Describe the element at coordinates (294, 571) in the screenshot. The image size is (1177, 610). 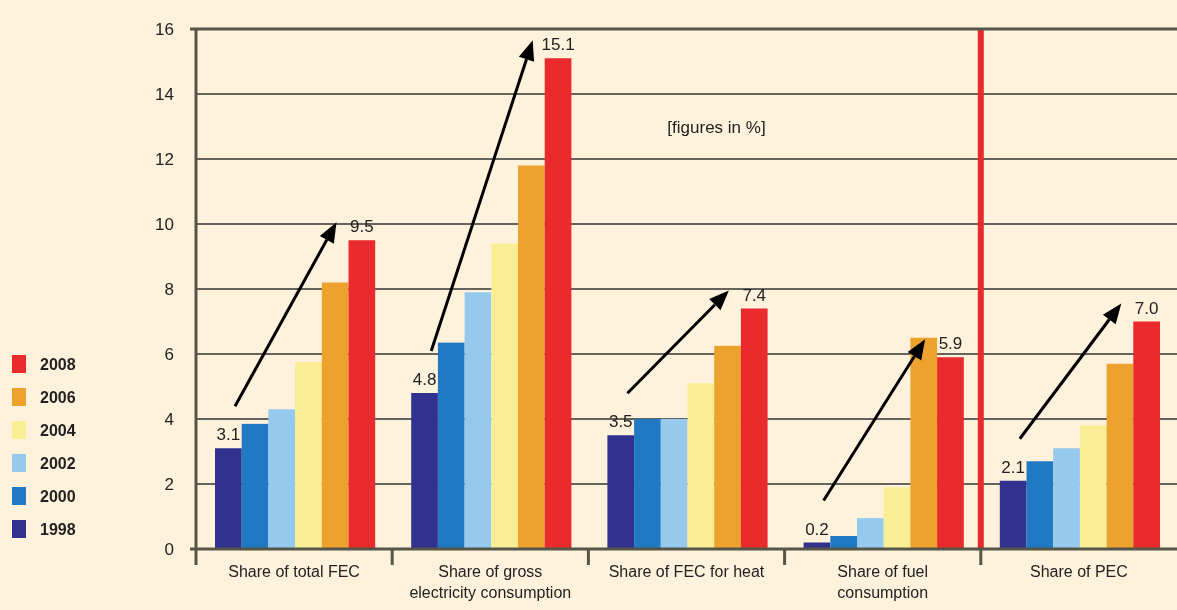
I see `x-tick-label: Share of total FEC` at that location.